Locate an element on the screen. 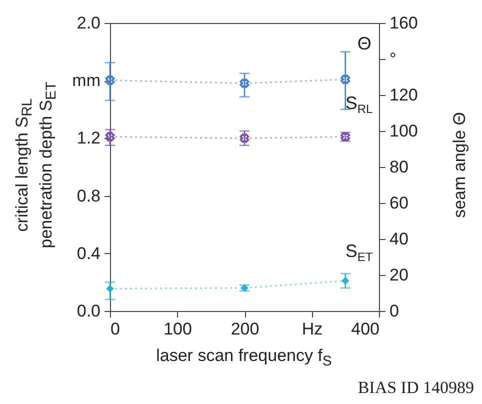  y-tick-label: 1.2 is located at coordinates (88, 138).